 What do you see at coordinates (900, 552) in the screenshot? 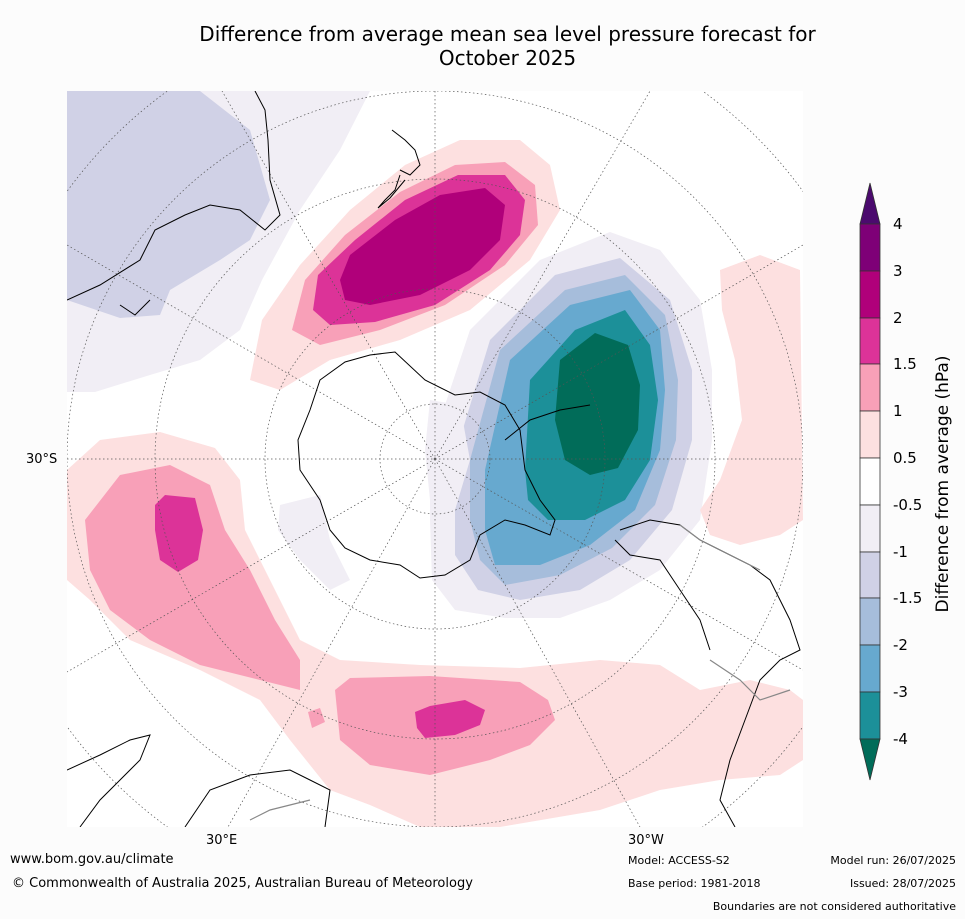
I see `colorbar-label-neg-1: -1` at bounding box center [900, 552].